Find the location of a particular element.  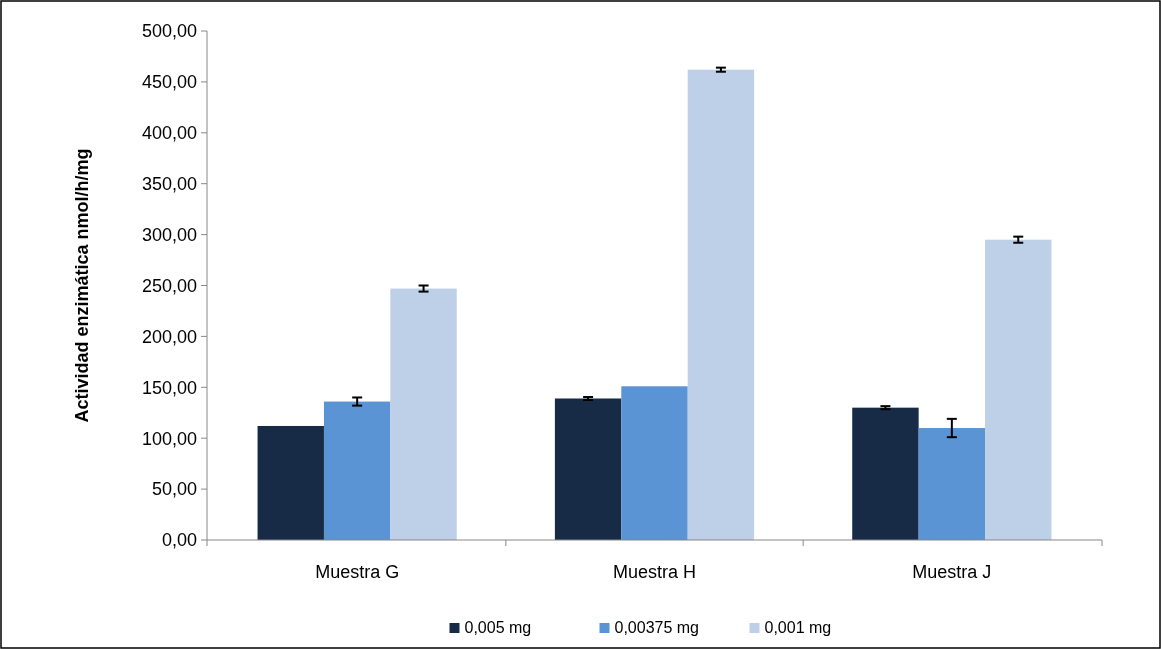

y-tick-label: 100,00 is located at coordinates (169, 438).